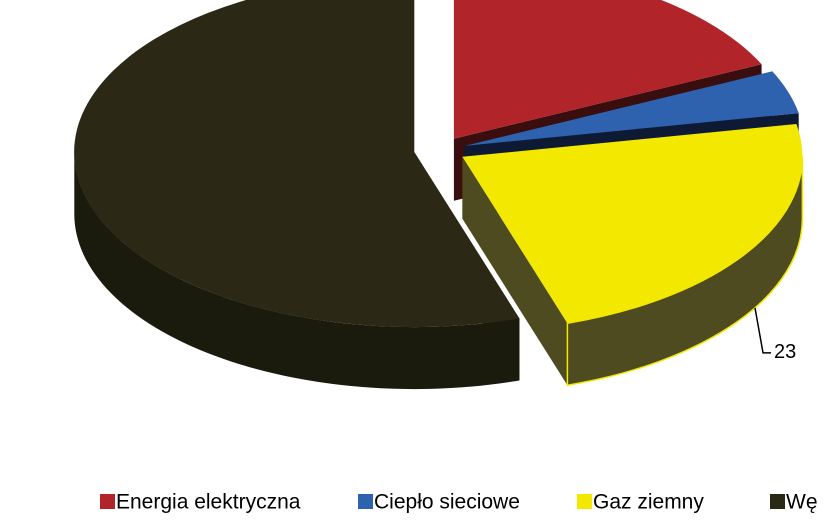 This screenshot has width=825, height=522. Describe the element at coordinates (648, 502) in the screenshot. I see `legend-label: Gaz ziemny` at that location.